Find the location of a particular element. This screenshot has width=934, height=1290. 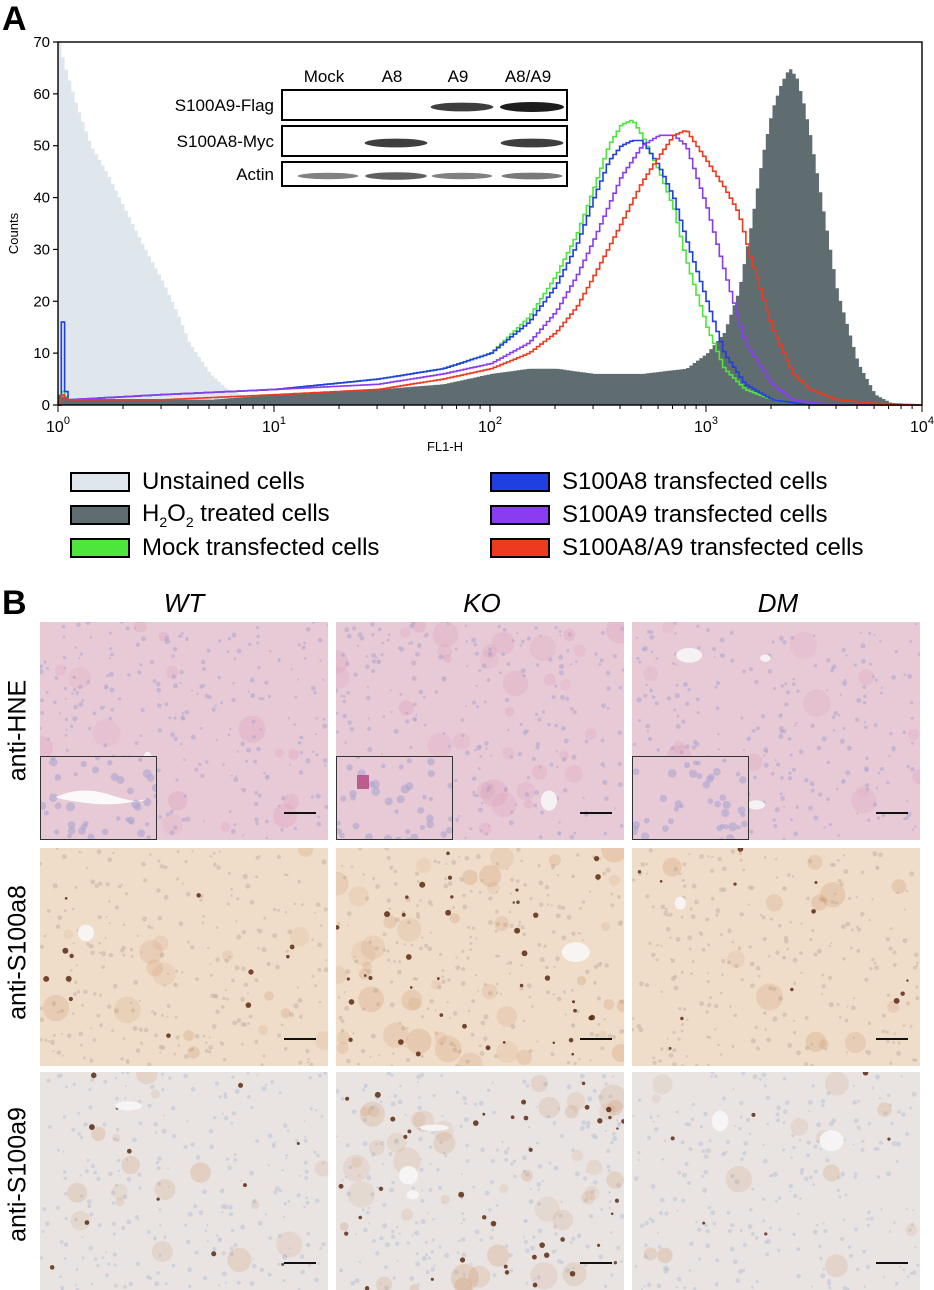

micrograph-anti-s100a9-ko is located at coordinates (480, 1181).